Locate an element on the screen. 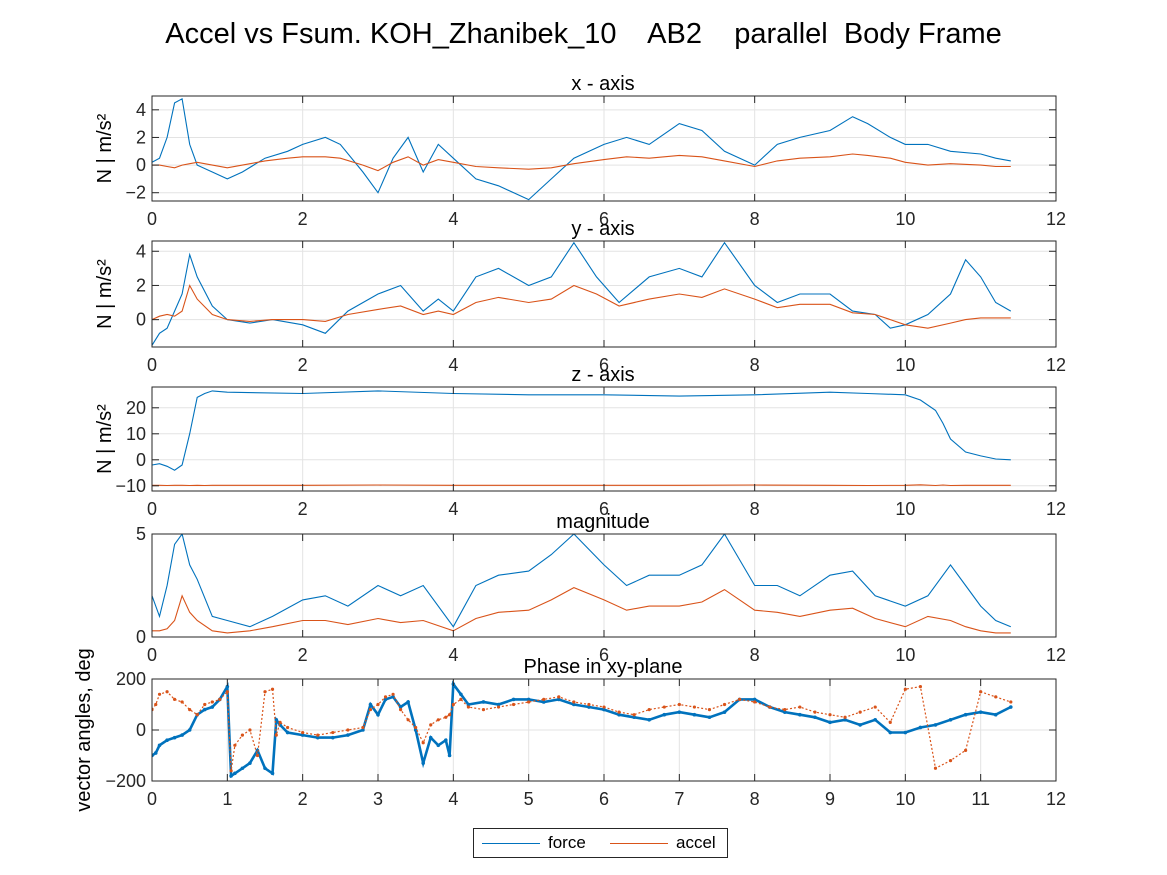 The width and height of the screenshot is (1167, 875). subplot-title: z - axis is located at coordinates (602, 375).